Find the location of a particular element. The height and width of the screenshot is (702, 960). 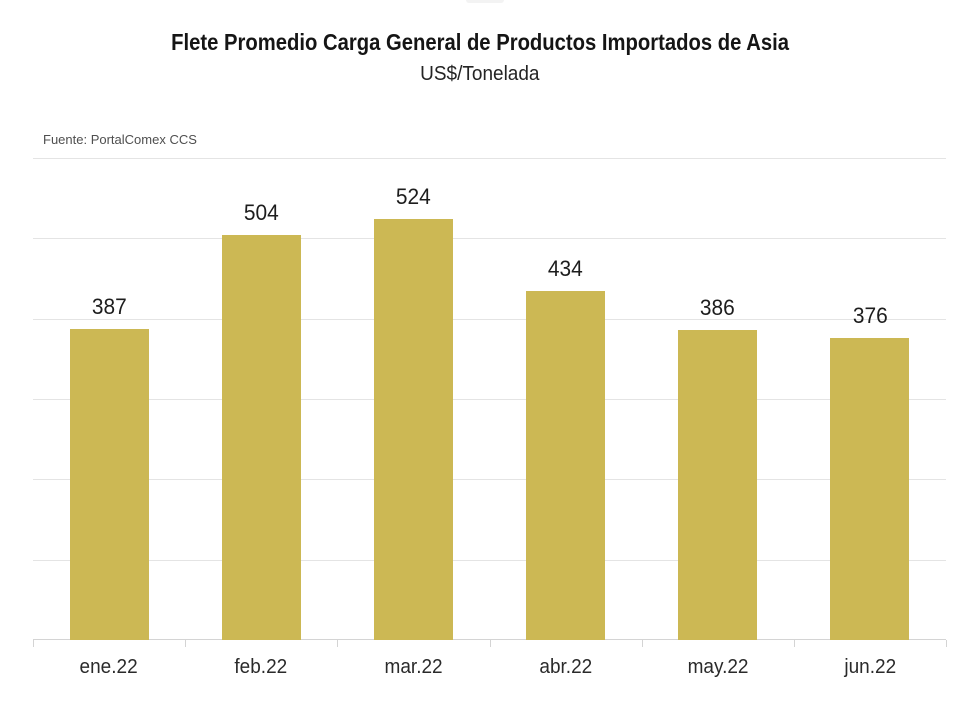

bar-may.22 is located at coordinates (718, 484).